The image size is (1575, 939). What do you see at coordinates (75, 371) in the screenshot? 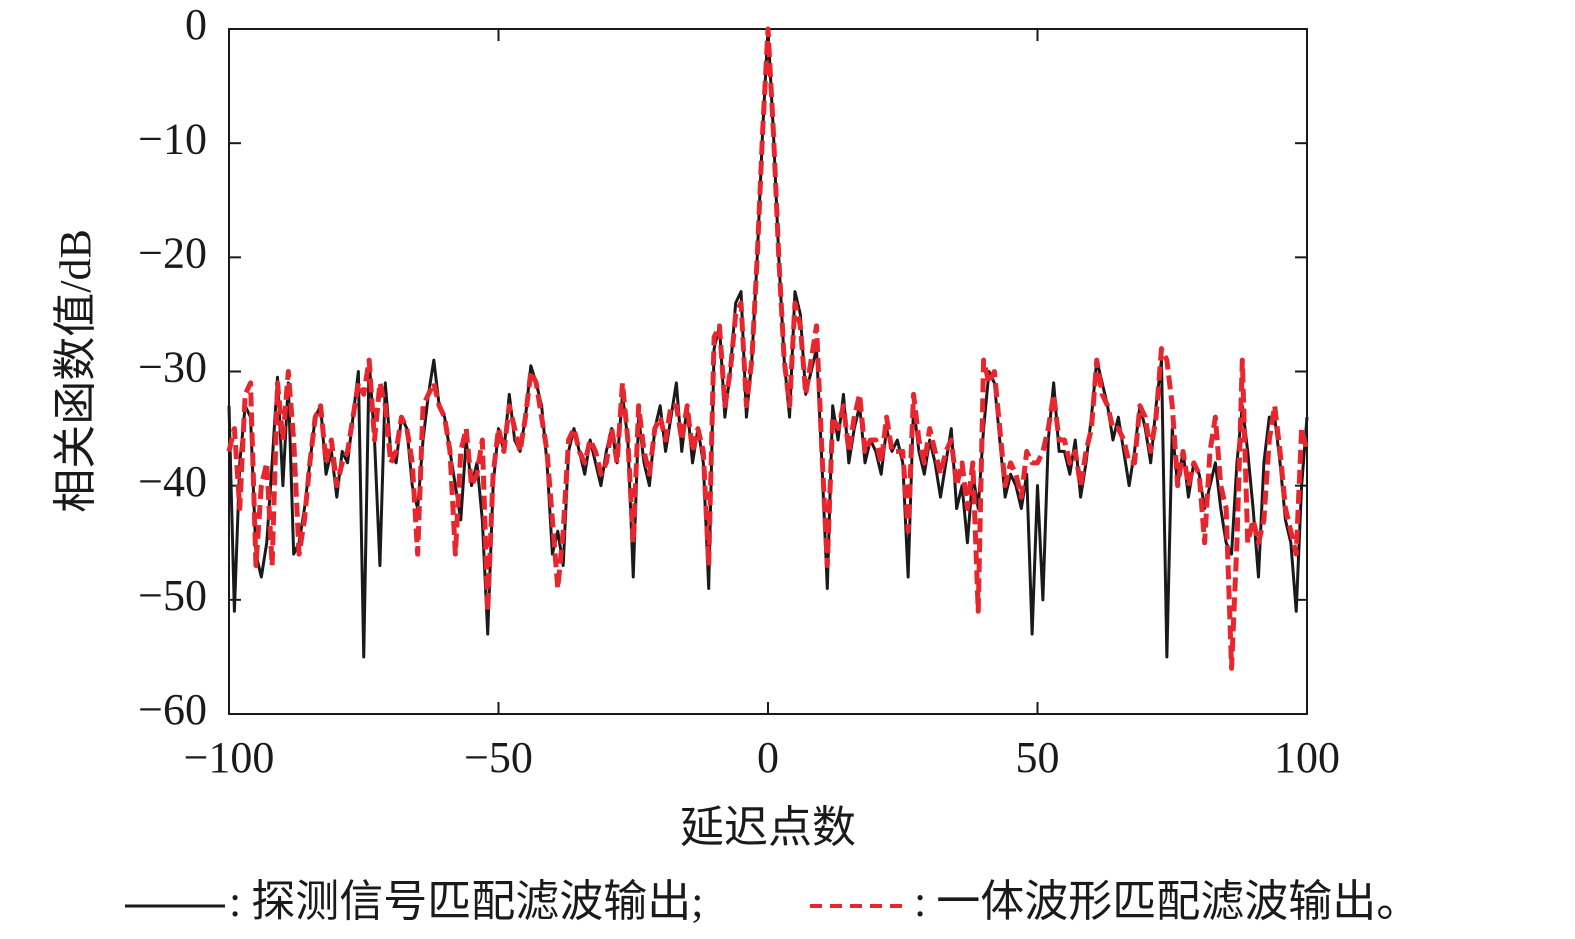
I see `y-axis-label: 相关函数值/dB` at bounding box center [75, 371].